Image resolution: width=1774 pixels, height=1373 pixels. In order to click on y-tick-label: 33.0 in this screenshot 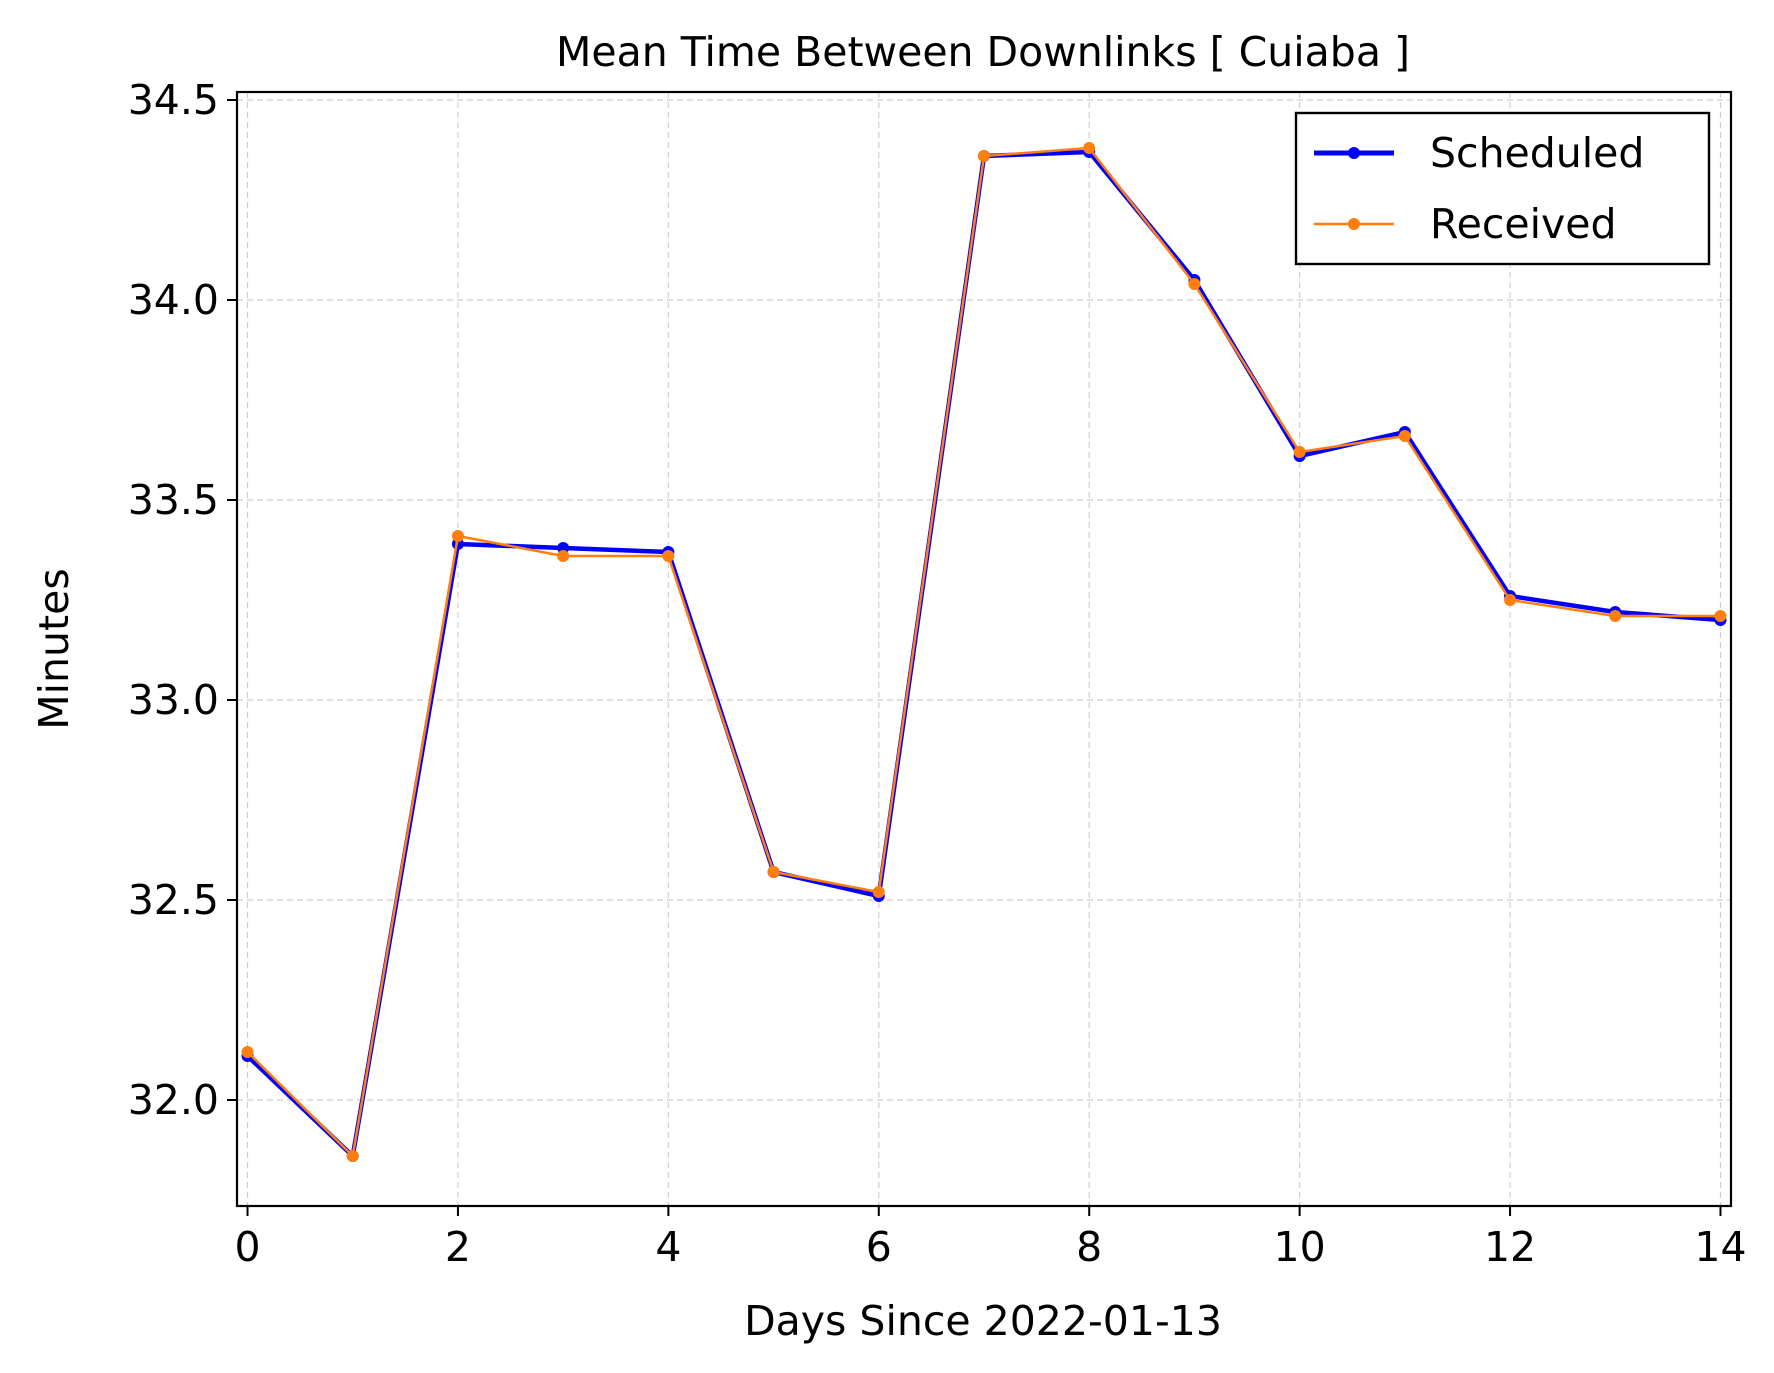, I will do `click(173, 700)`.